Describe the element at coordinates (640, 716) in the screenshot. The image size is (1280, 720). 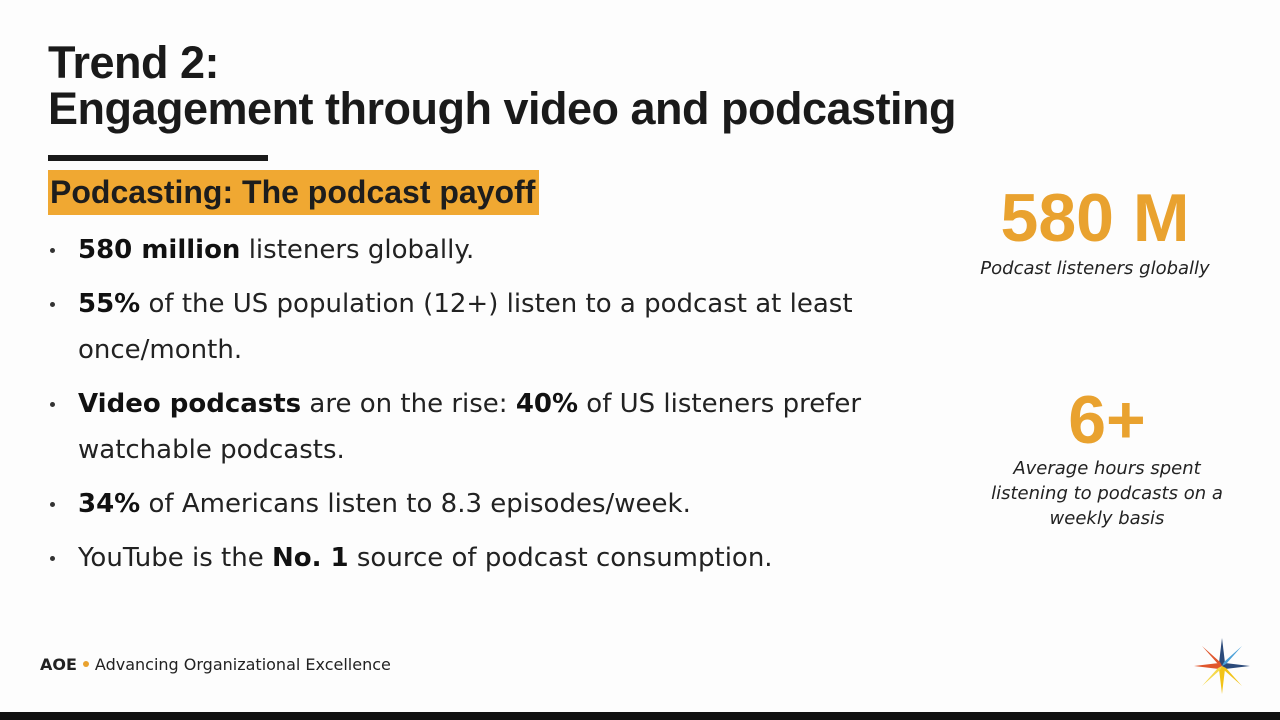
I see `bottom-bar` at that location.